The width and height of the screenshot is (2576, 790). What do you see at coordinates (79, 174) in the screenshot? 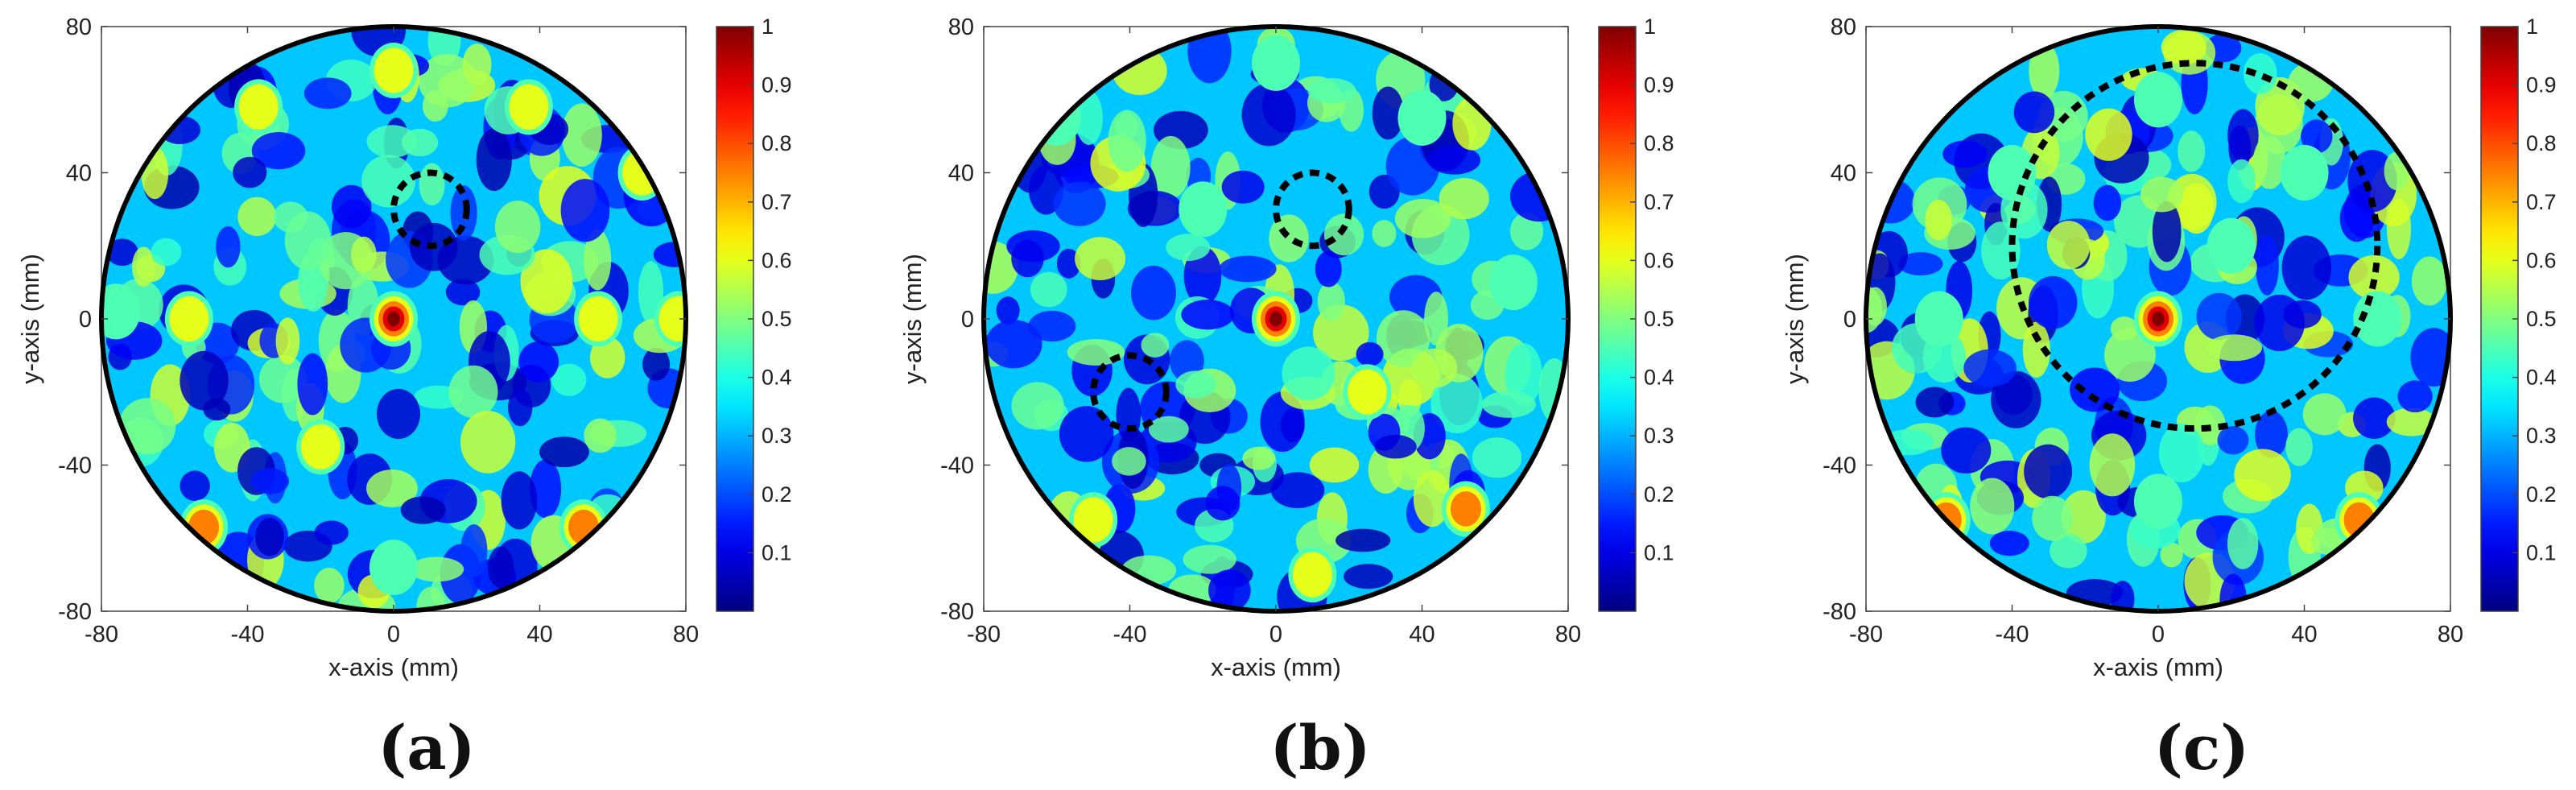
I see `y-tick-label: 40` at bounding box center [79, 174].